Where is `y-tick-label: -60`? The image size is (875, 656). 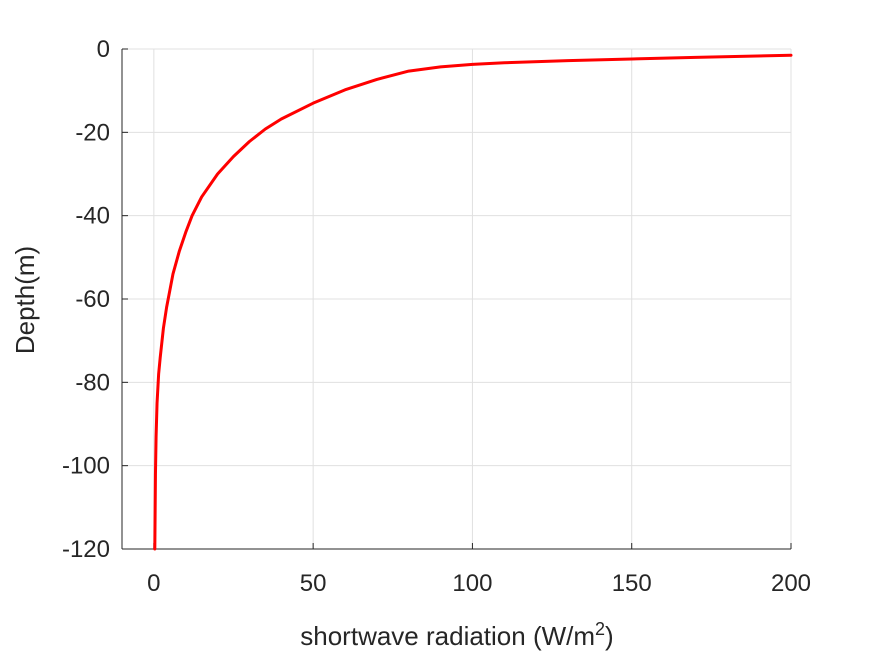
y-tick-label: -60 is located at coordinates (92, 299).